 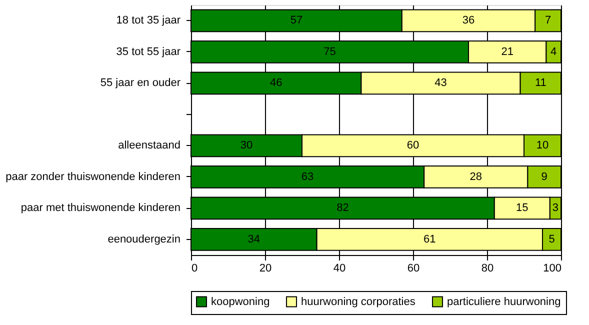 What do you see at coordinates (148, 20) in the screenshot?
I see `y-tick-label: 18 tot 35 jaar` at bounding box center [148, 20].